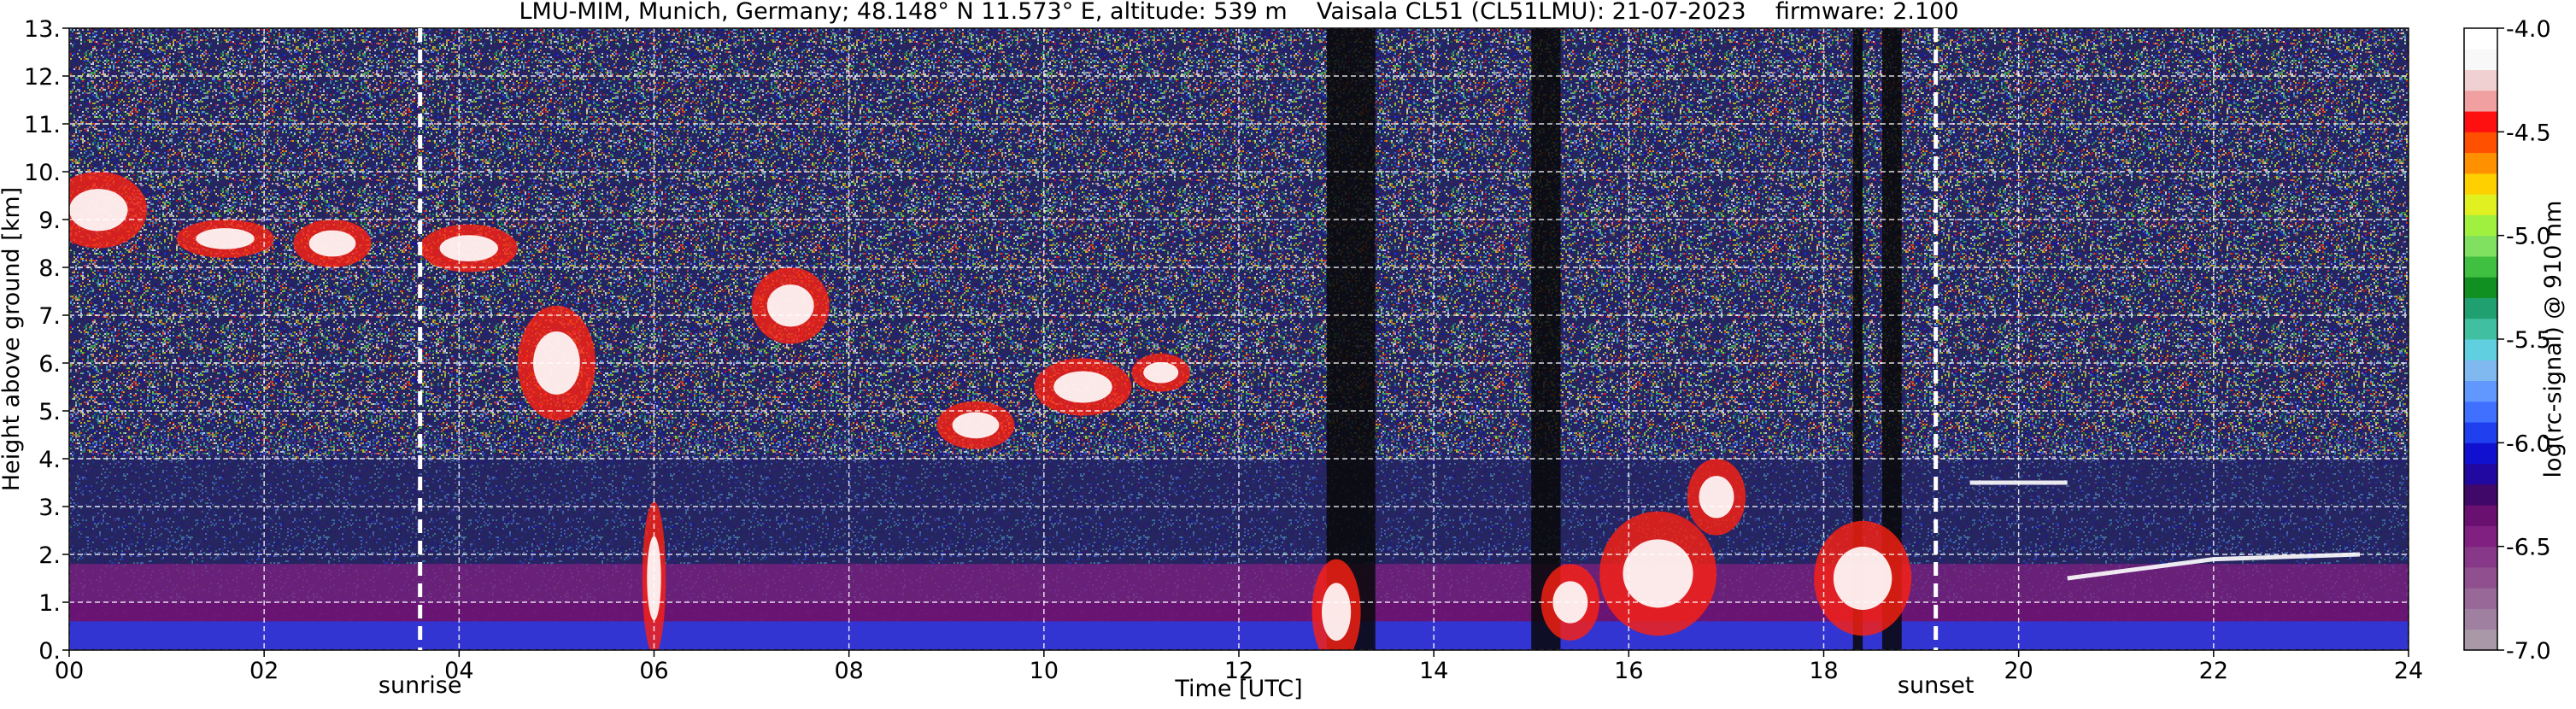  What do you see at coordinates (848, 671) in the screenshot?
I see `x-tick-label: 08` at bounding box center [848, 671].